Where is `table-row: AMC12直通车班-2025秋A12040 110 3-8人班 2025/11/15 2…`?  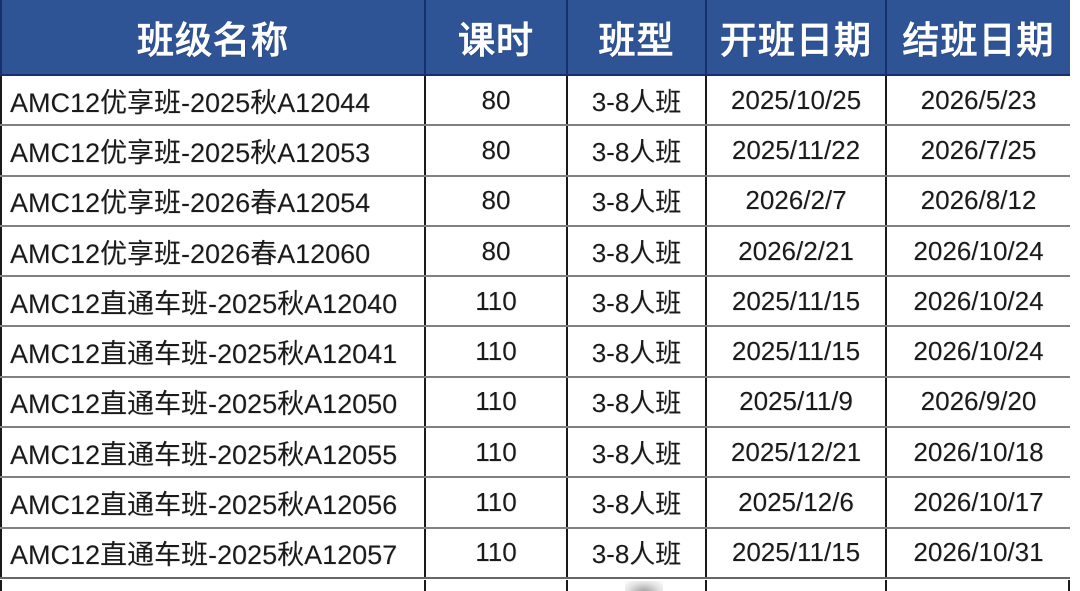
table-row: AMC12直通车班-2025秋A12040 110 3-8人班 2025/11/15 2… is located at coordinates (536, 302).